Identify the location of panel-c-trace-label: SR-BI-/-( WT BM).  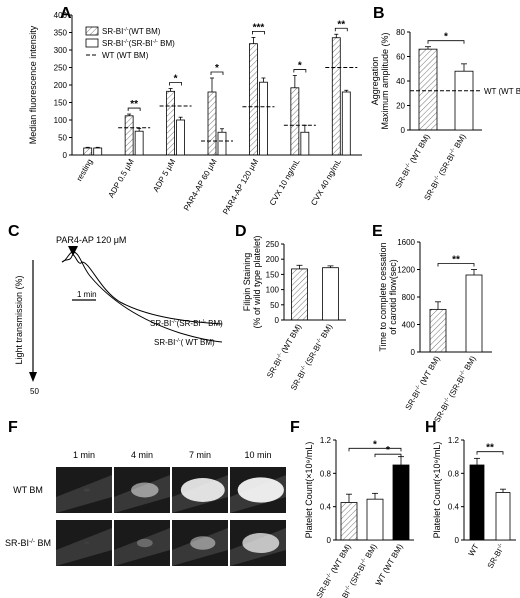
(184, 342).